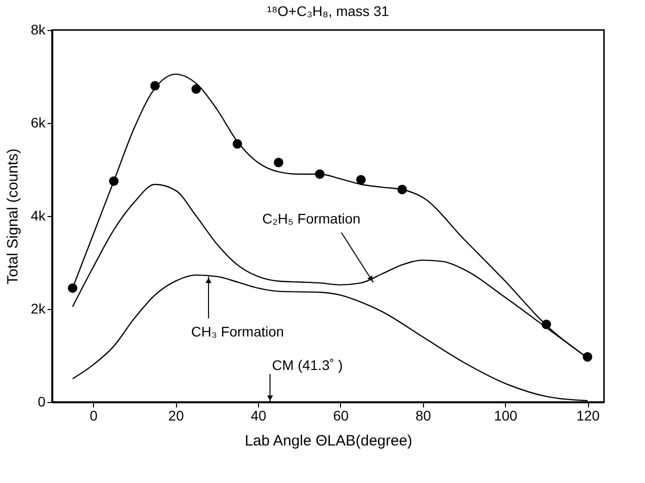 Image resolution: width=645 pixels, height=483 pixels. Describe the element at coordinates (311, 218) in the screenshot. I see `annotation: C₂H₅ Formation` at that location.